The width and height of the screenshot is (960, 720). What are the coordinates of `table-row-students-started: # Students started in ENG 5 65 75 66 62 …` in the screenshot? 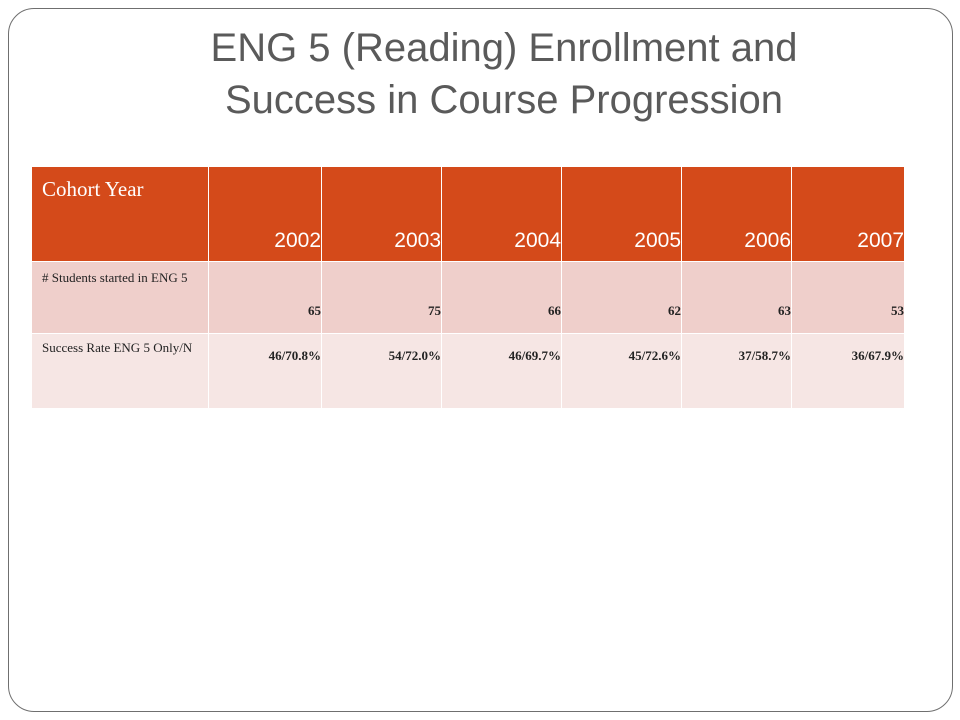 It's located at (468, 297).